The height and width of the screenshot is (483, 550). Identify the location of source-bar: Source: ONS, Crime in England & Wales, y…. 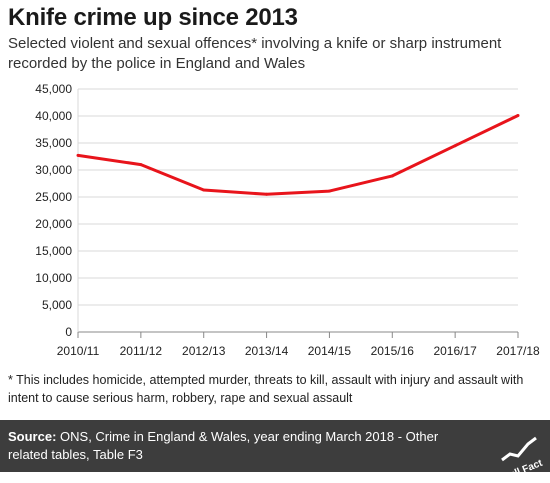
(275, 451).